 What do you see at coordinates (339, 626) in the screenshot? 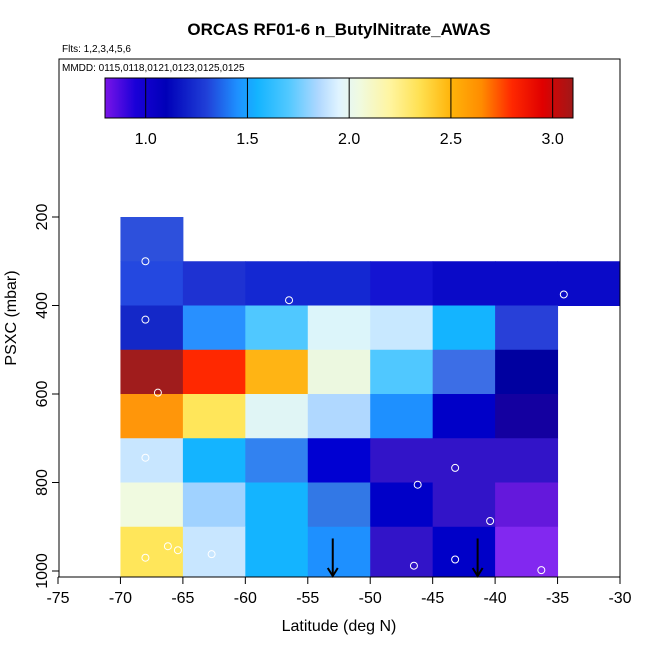
I see `x-axis-label: Latitude (deg N)` at bounding box center [339, 626].